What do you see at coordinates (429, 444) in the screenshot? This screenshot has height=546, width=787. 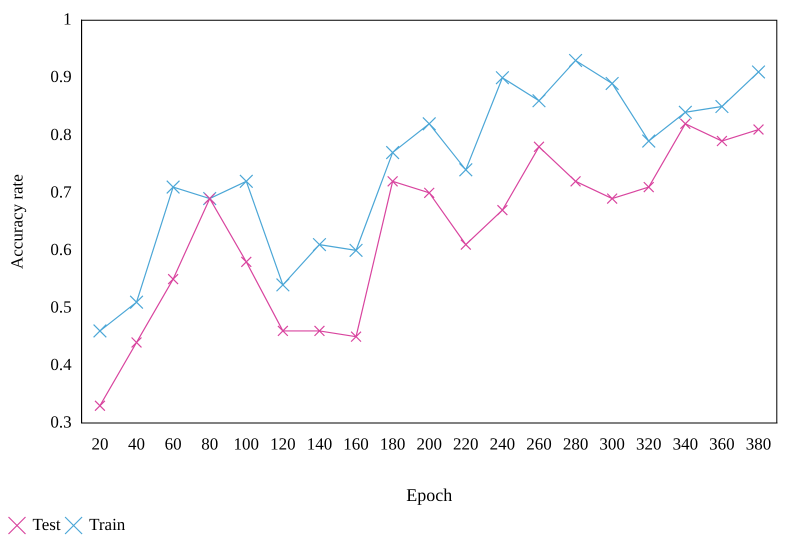 I see `x-tick-label: 200` at bounding box center [429, 444].